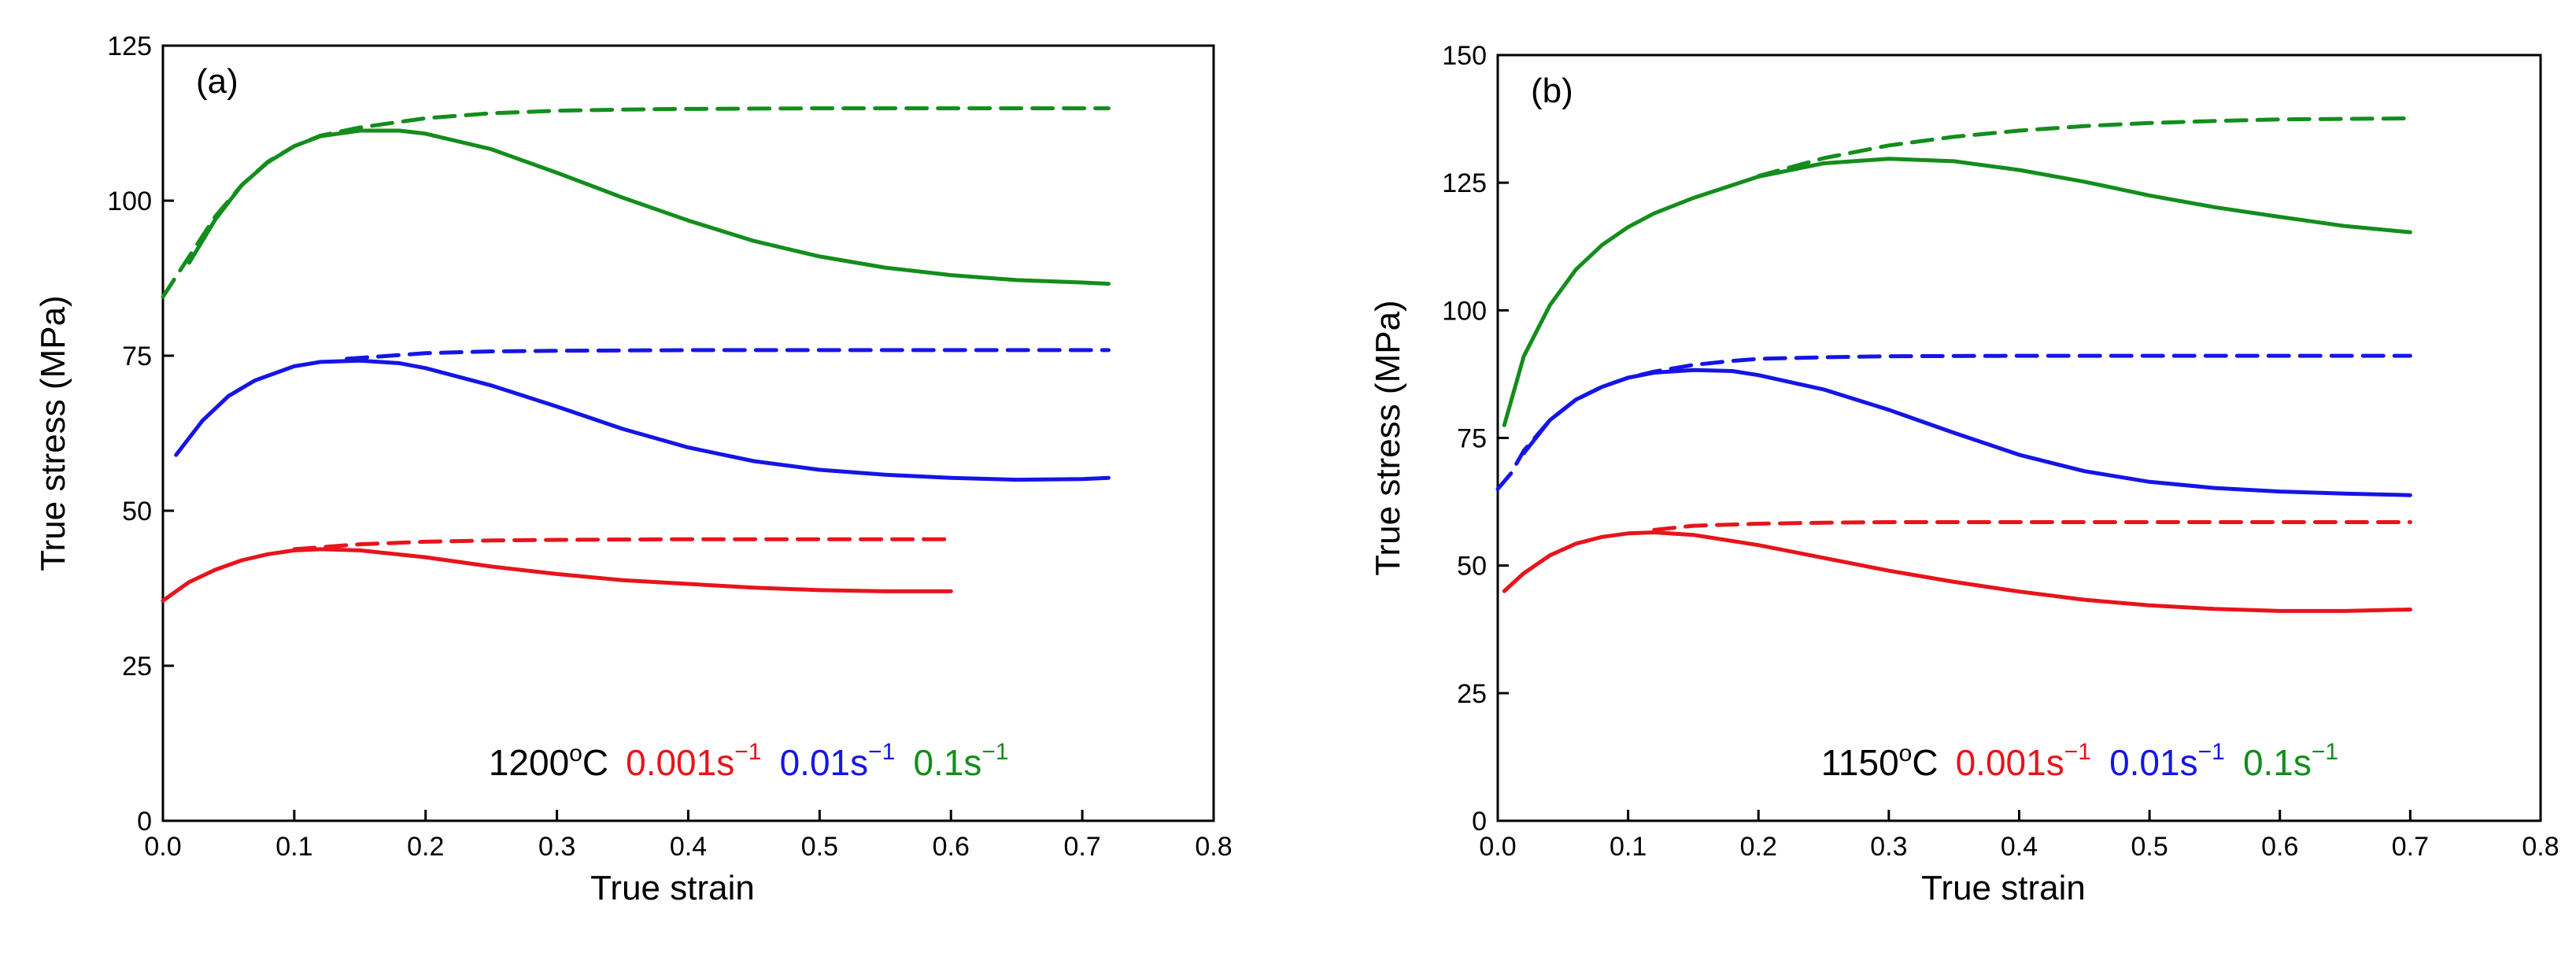  What do you see at coordinates (217, 81) in the screenshot?
I see `panel-label: (a)` at bounding box center [217, 81].